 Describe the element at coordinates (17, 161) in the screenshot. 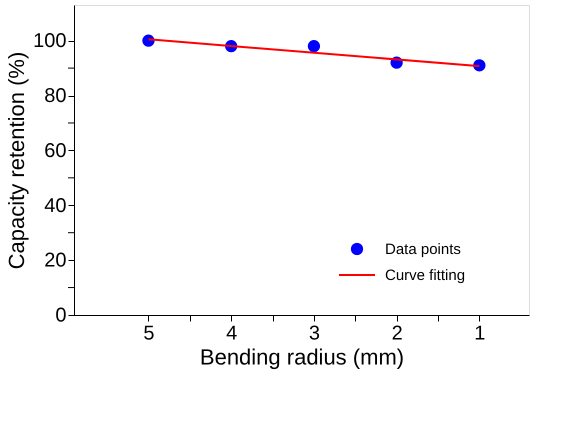

I see `y-axis-title: Capacity retention (%)` at that location.